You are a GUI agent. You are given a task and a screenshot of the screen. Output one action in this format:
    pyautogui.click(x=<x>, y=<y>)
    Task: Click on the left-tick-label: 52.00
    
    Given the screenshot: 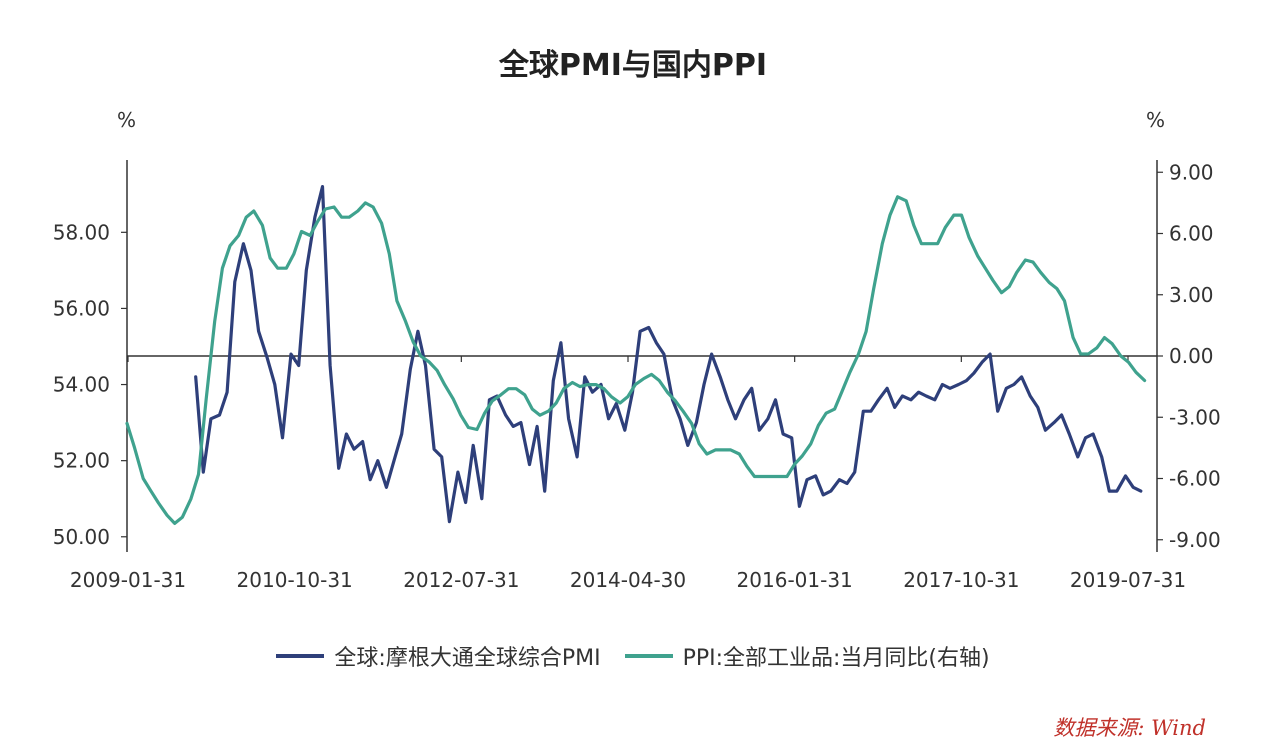 What is the action you would take?
    pyautogui.click(x=81, y=461)
    